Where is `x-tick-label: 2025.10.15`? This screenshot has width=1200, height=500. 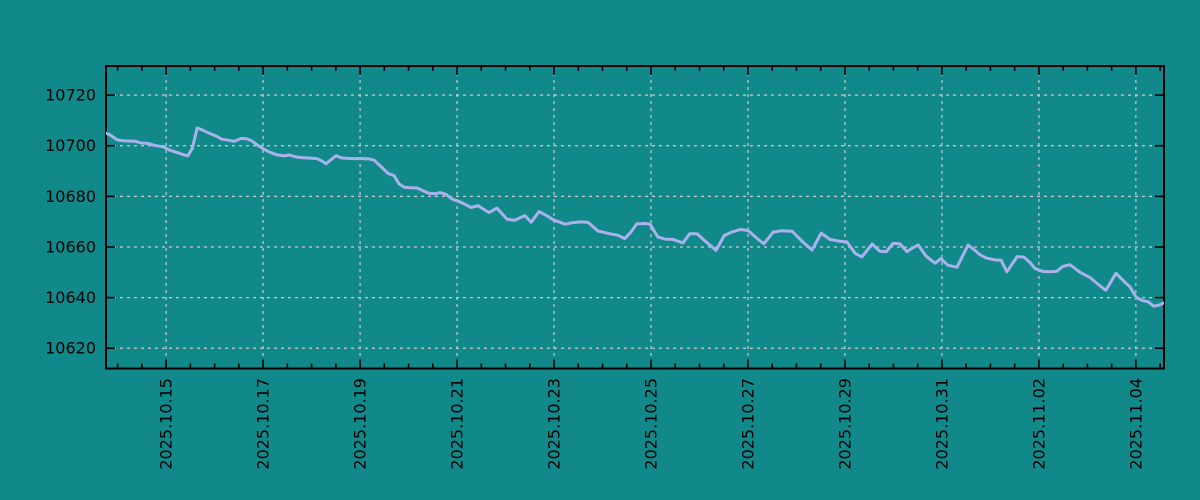 x-tick-label: 2025.10.15 is located at coordinates (166, 424).